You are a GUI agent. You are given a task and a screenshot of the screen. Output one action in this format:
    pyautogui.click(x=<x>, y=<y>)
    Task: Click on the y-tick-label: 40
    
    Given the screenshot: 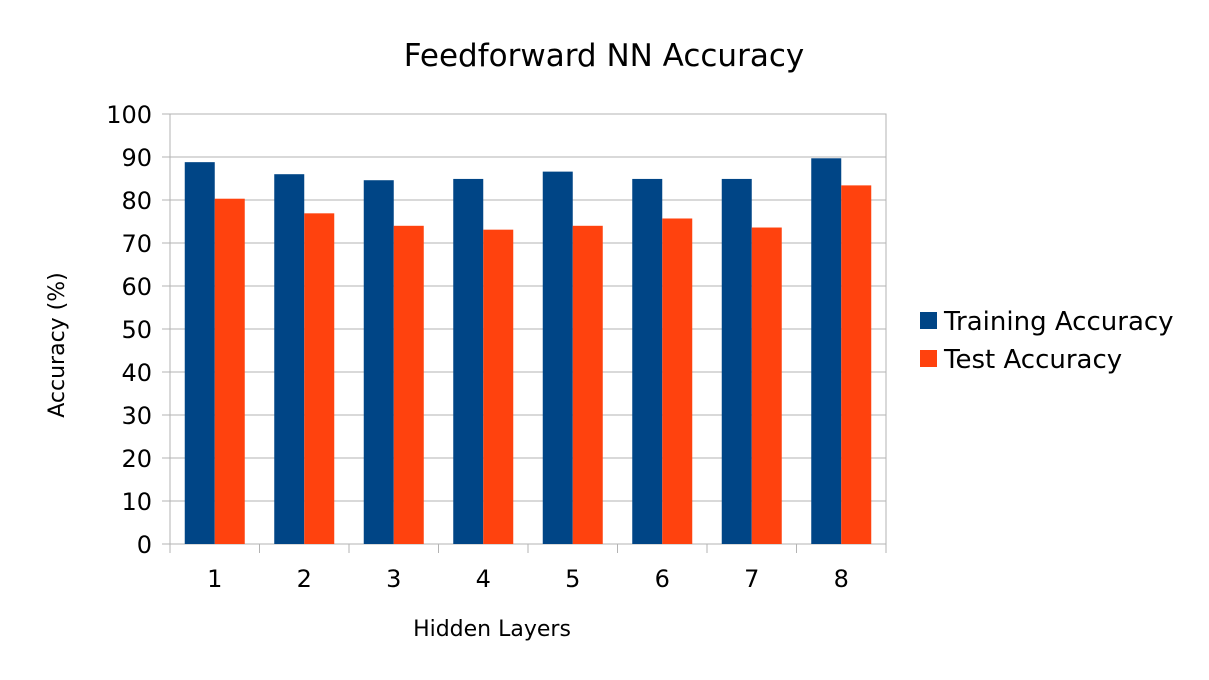 What is the action you would take?
    pyautogui.click(x=136, y=373)
    